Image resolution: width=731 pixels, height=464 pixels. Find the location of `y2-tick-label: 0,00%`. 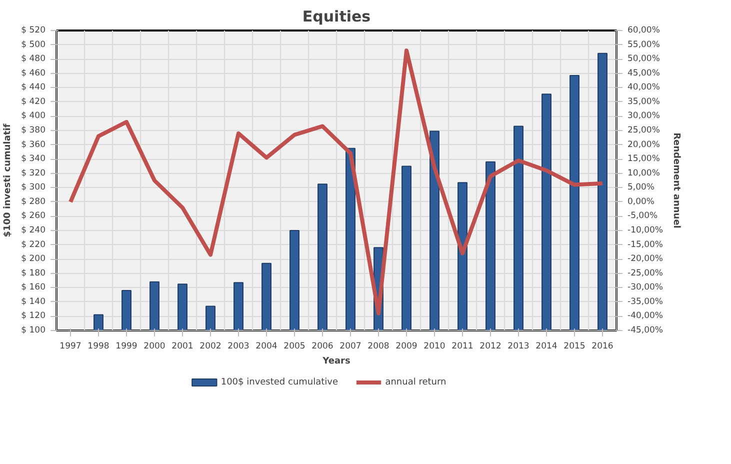

y2-tick-label: 0,00% is located at coordinates (641, 201).